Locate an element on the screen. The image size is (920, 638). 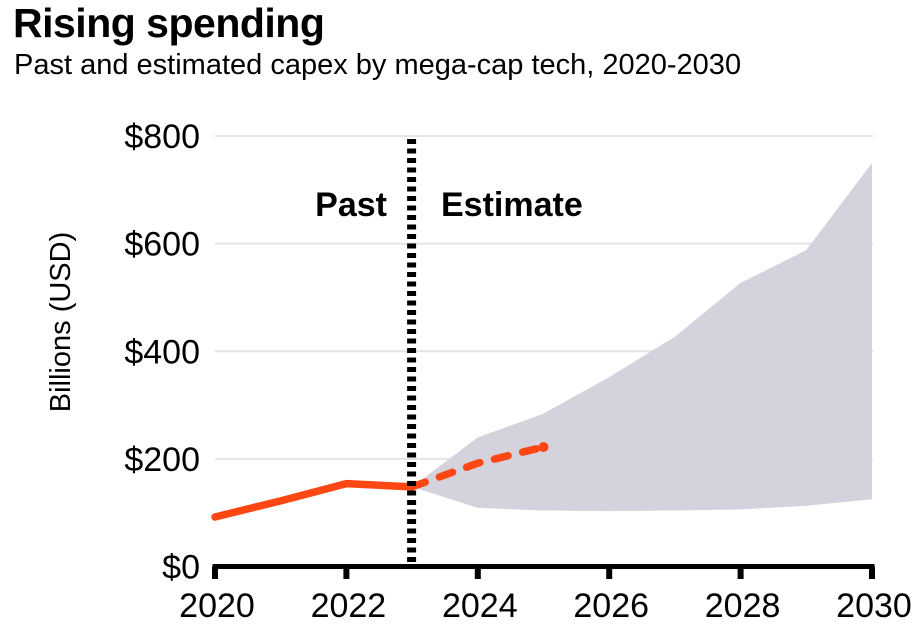
x-tick-label: 2022 is located at coordinates (349, 606).